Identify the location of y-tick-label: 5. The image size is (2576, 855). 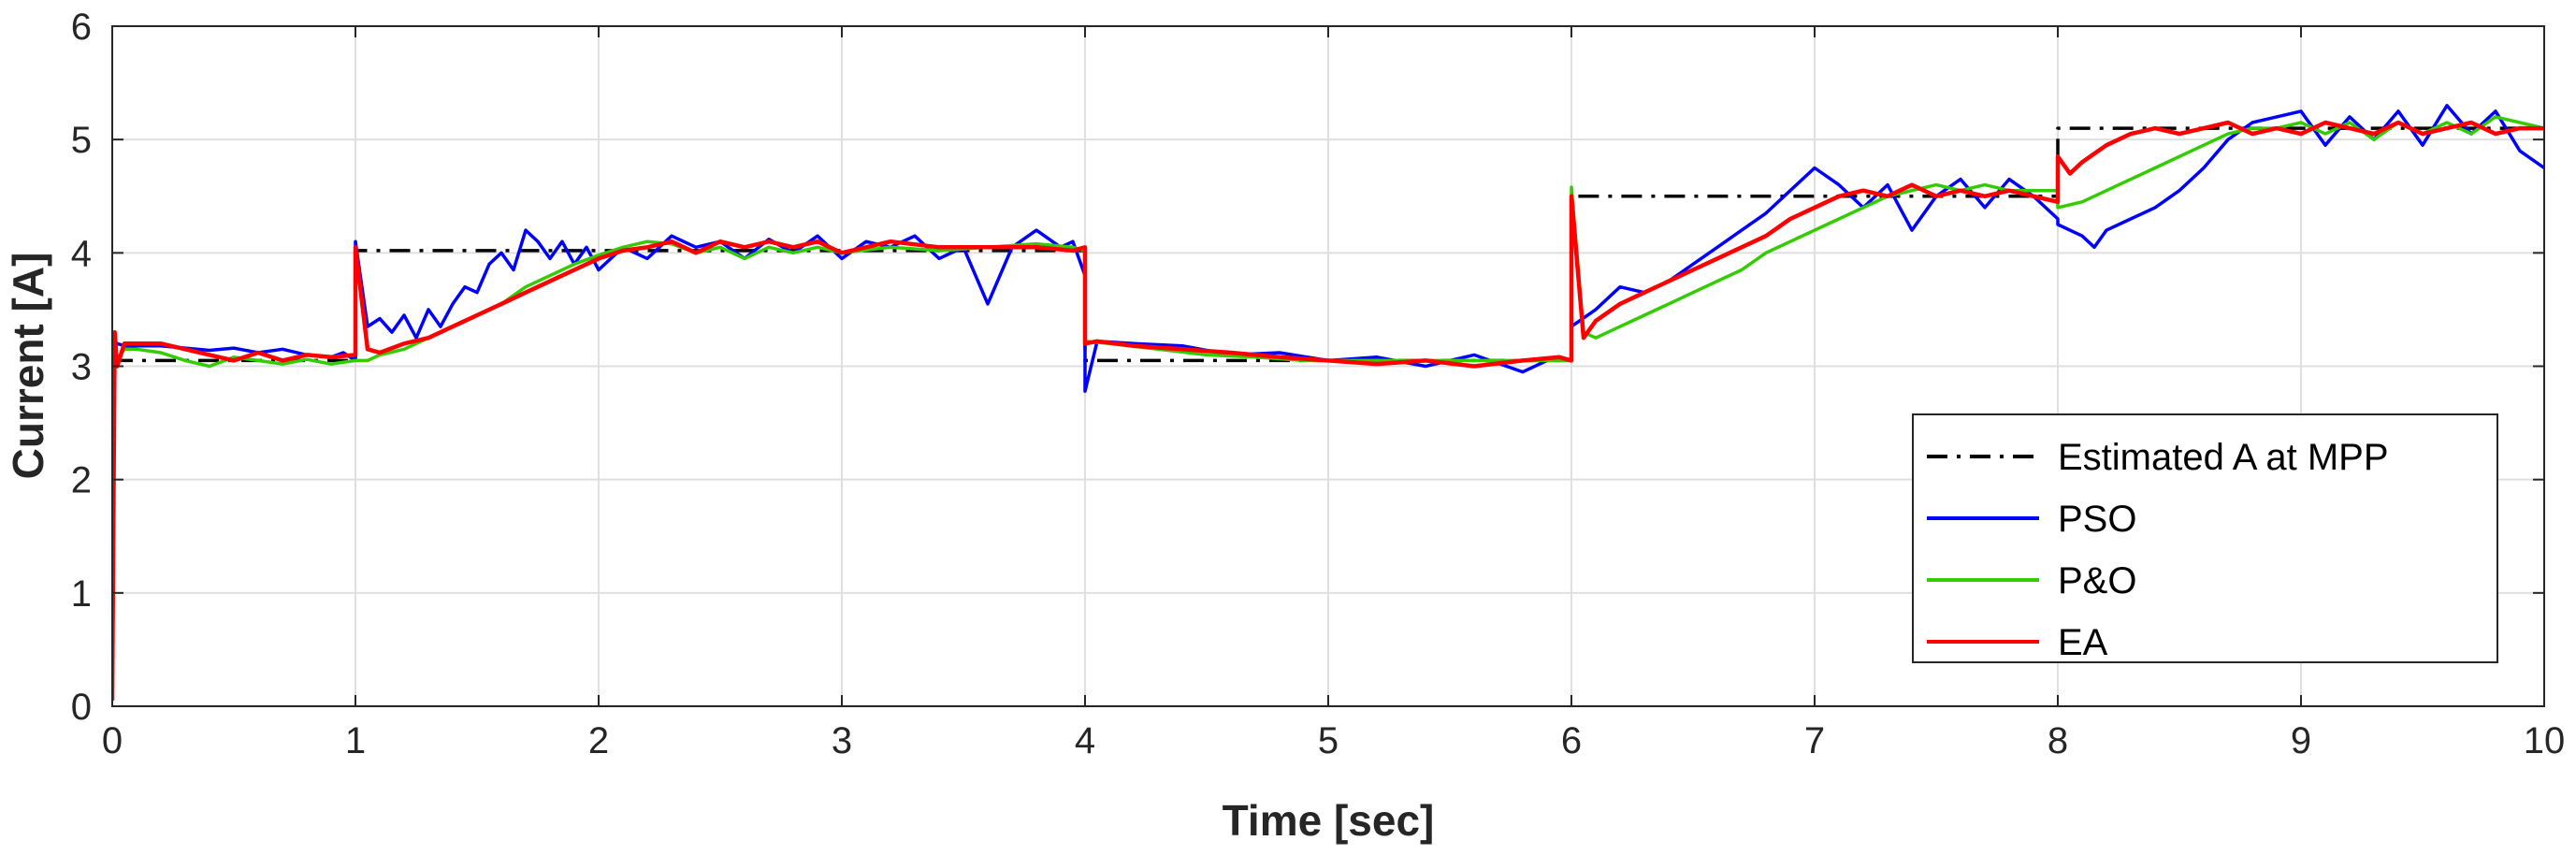
(81, 140).